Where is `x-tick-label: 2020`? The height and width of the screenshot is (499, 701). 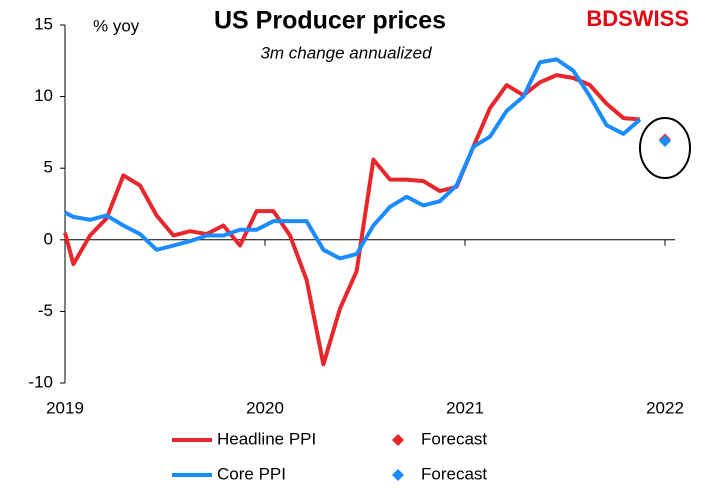
x-tick-label: 2020 is located at coordinates (265, 407).